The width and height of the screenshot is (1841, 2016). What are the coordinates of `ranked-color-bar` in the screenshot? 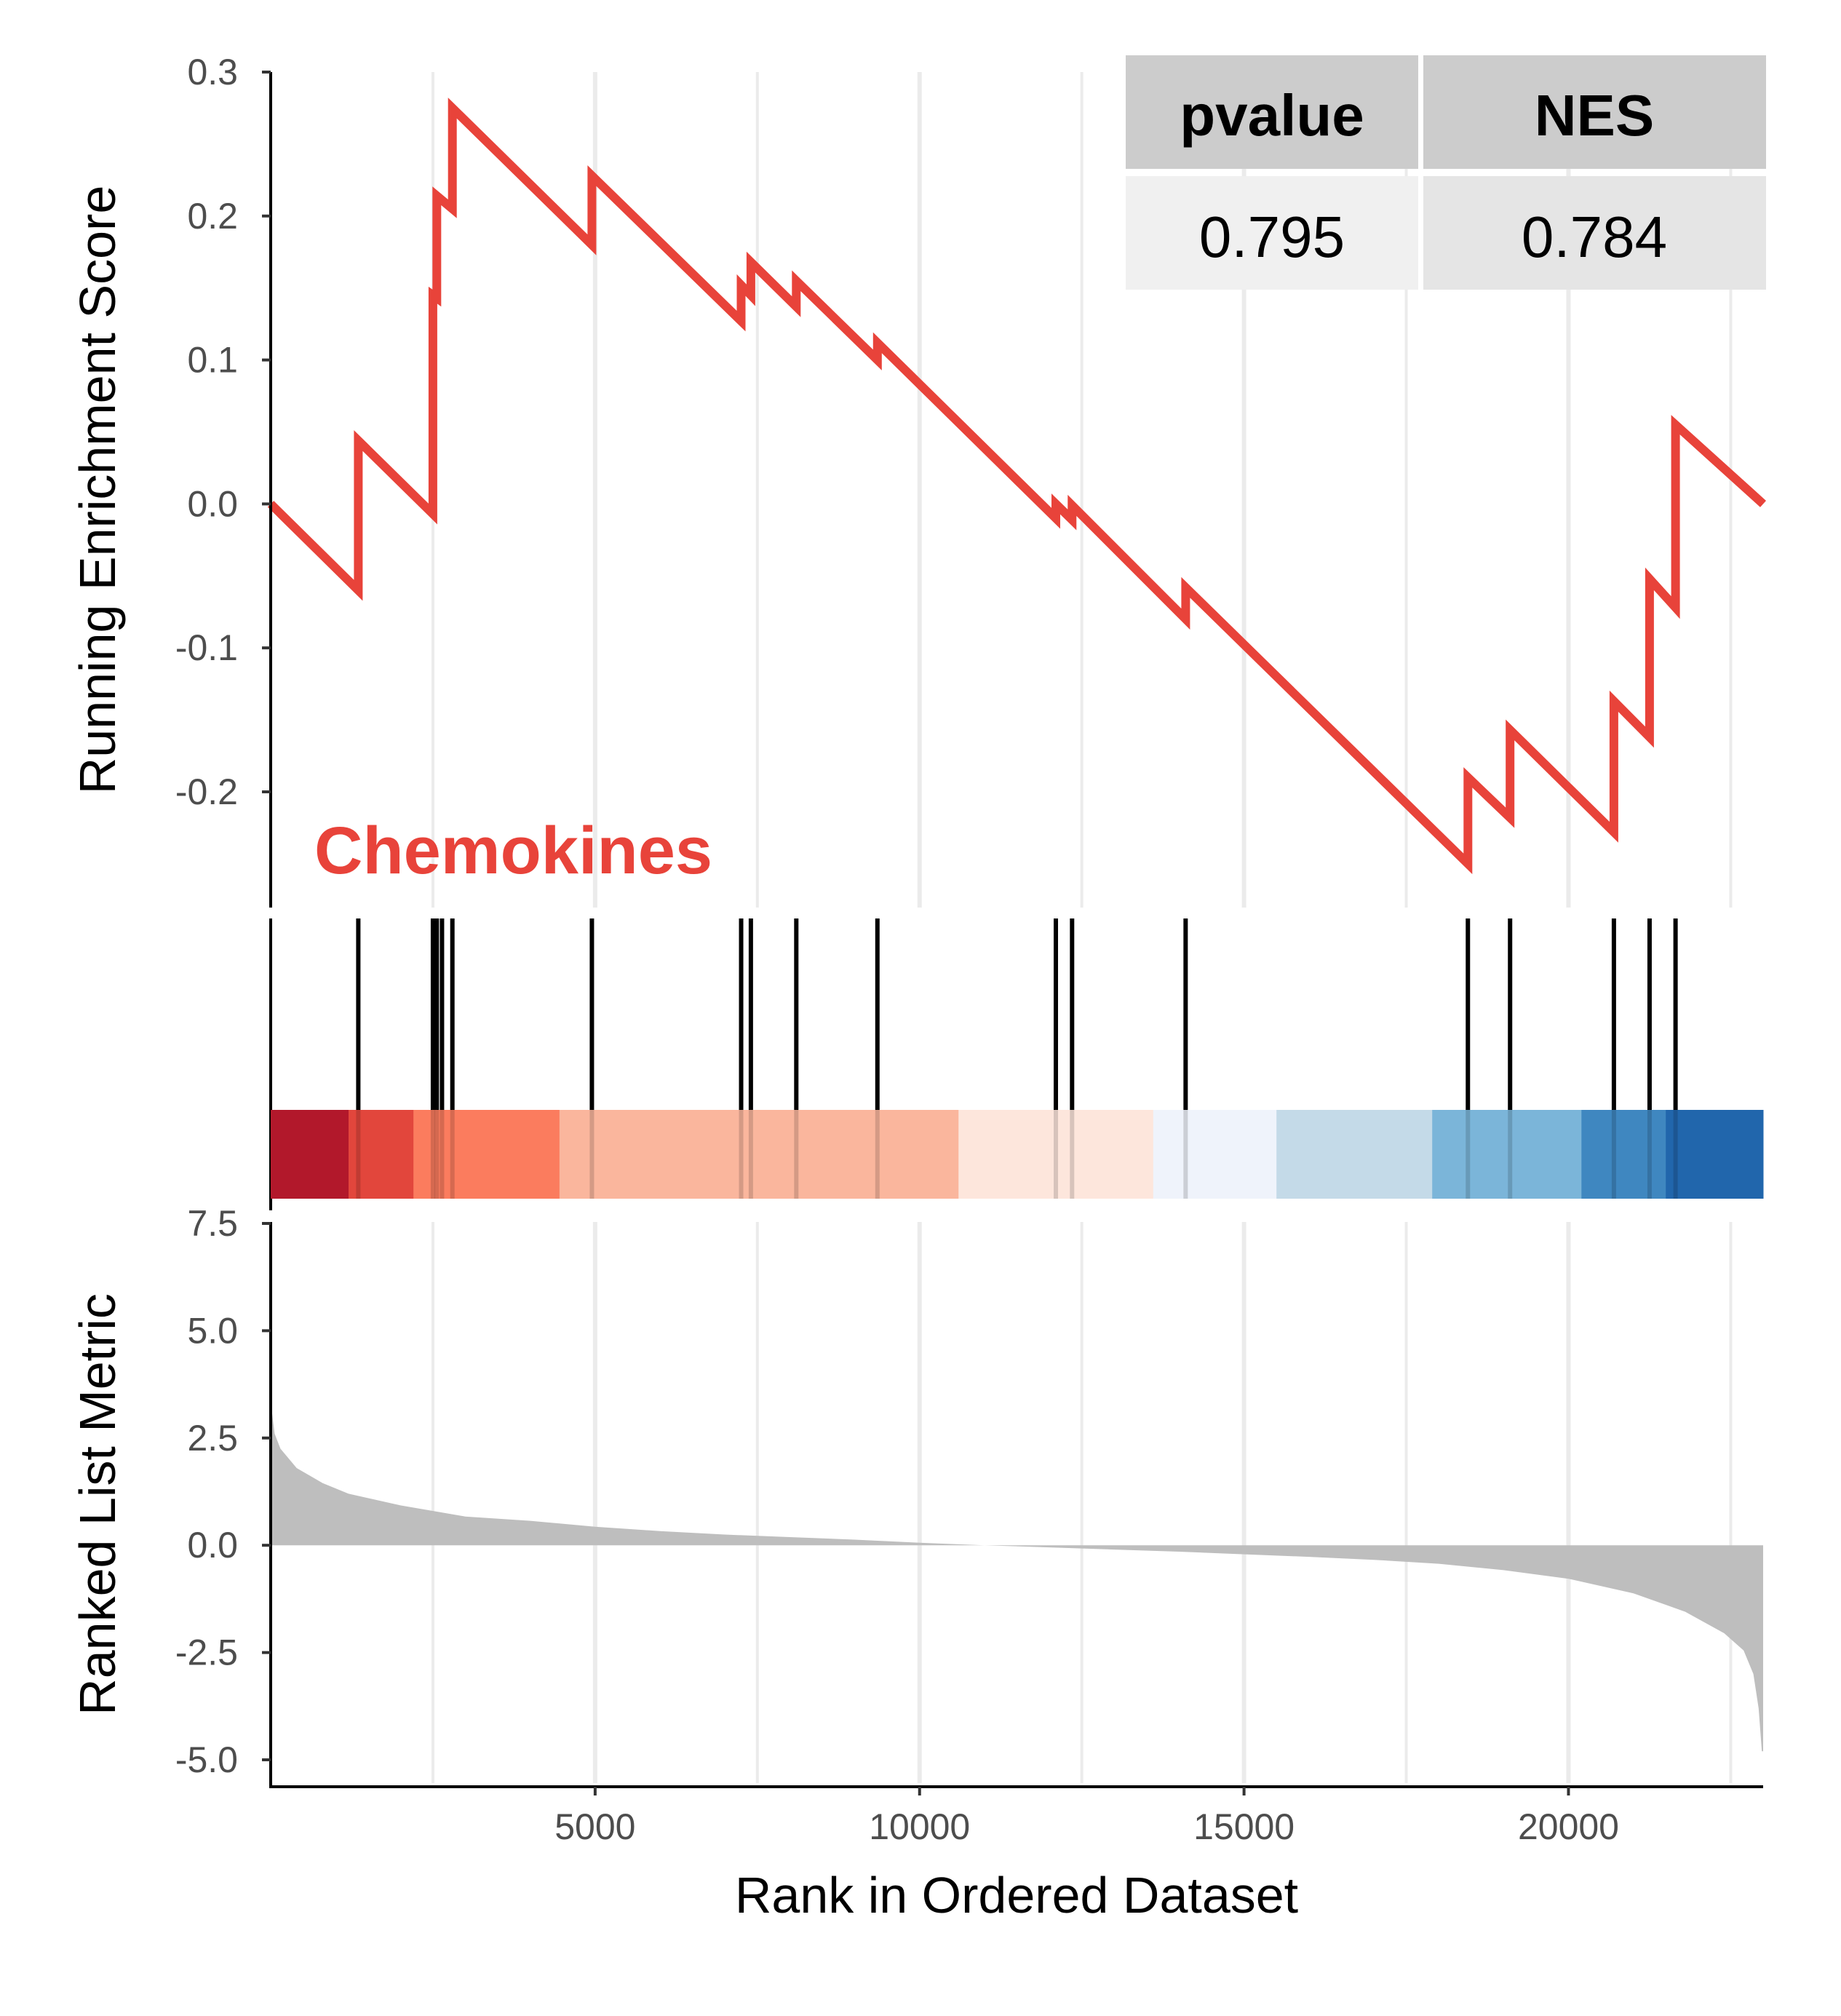 It's located at (1017, 1154).